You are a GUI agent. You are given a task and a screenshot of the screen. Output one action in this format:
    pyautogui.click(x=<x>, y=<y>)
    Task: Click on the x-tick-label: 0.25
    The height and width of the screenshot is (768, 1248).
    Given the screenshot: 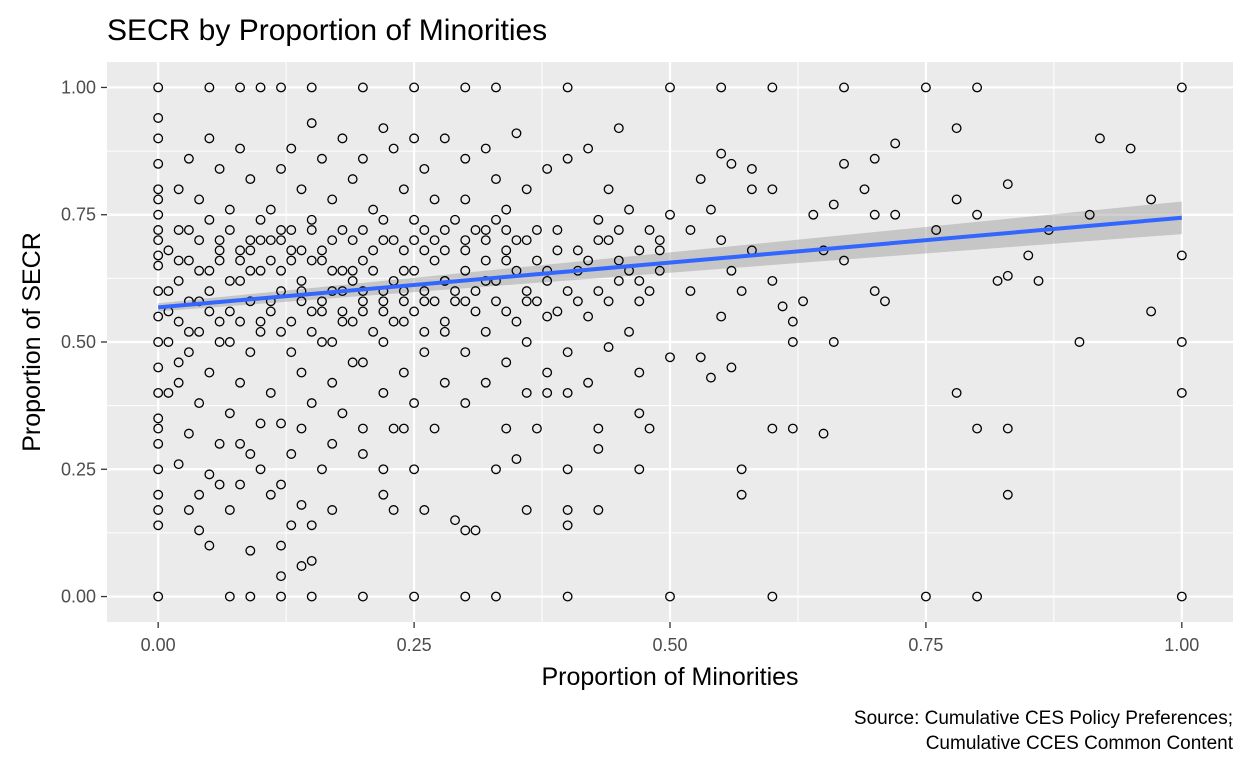 What is the action you would take?
    pyautogui.click(x=414, y=645)
    